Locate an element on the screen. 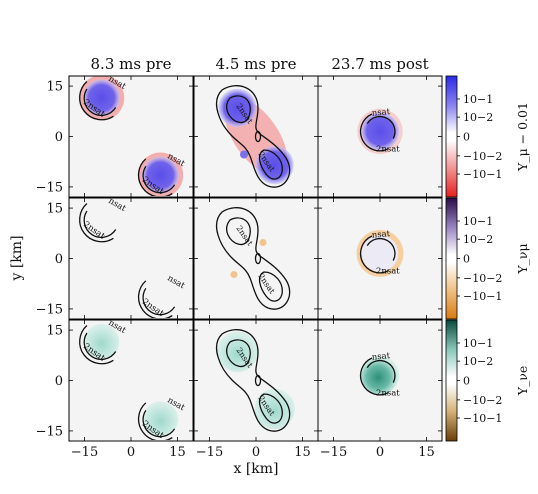 This screenshot has width=538, height=494. column-title: 23.7 ms post is located at coordinates (379, 64).